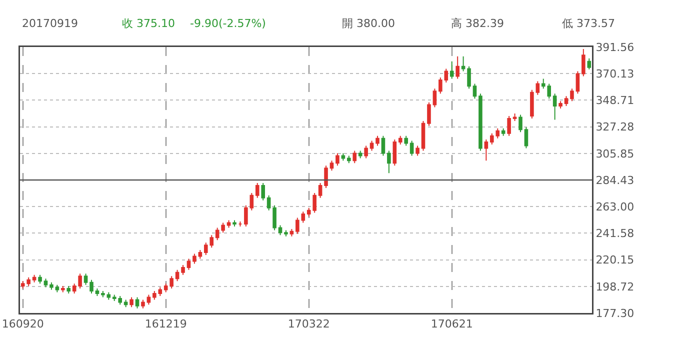  Describe the element at coordinates (615, 180) in the screenshot. I see `y-tick-label: 284.43` at that location.